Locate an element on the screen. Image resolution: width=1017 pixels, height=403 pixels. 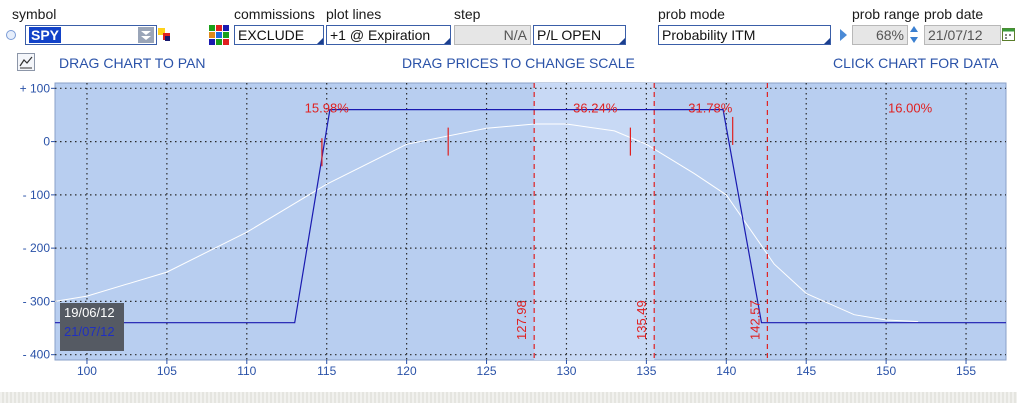
x-tick-label: 140 is located at coordinates (726, 371).